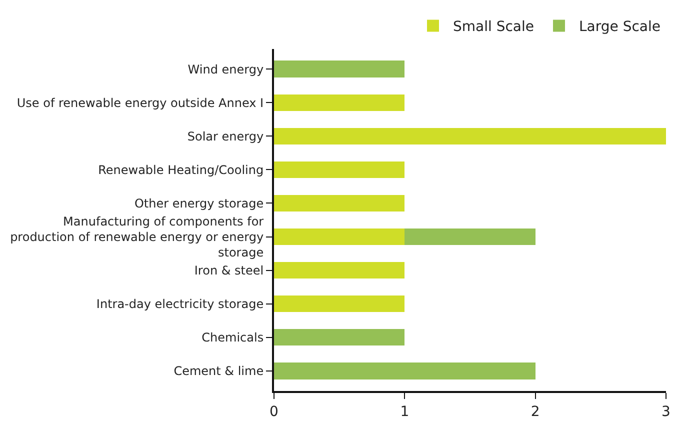  Describe the element at coordinates (226, 69) in the screenshot. I see `y-tick-label: Wind energy` at that location.